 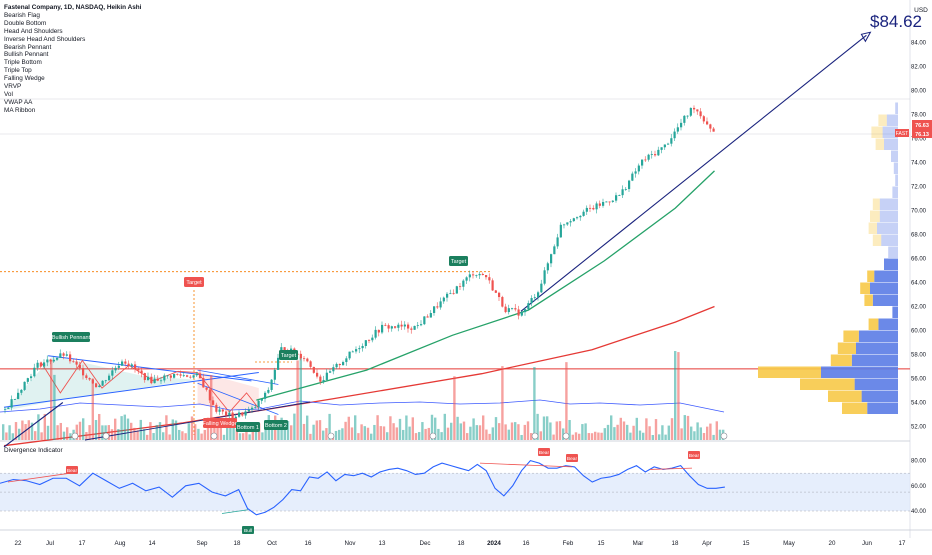 What do you see at coordinates (919, 462) in the screenshot?
I see `oscillator-tick-label: 80.00` at bounding box center [919, 462].